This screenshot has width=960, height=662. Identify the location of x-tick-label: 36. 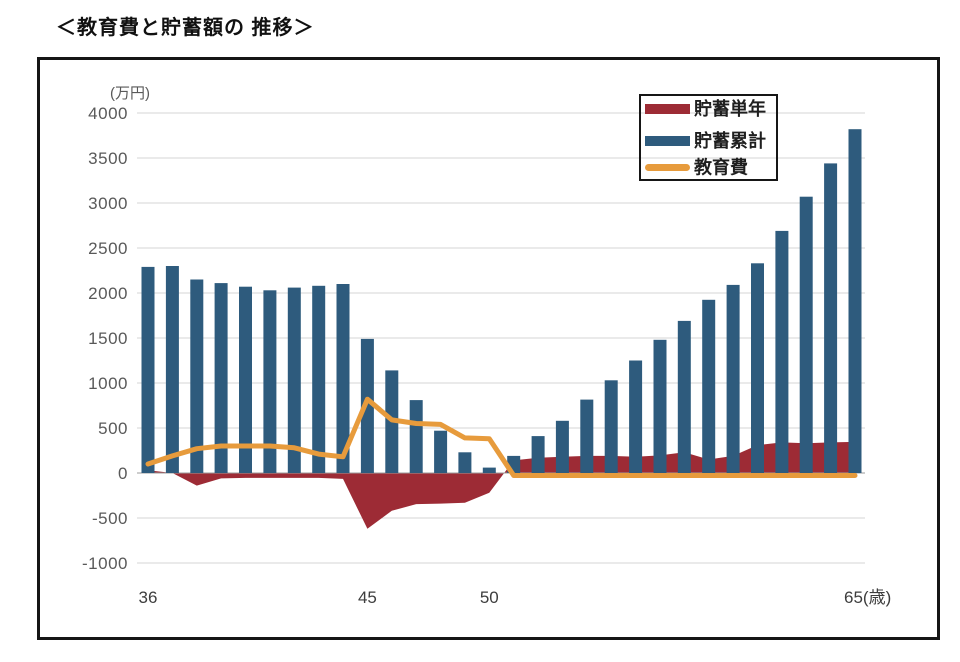
(148, 597).